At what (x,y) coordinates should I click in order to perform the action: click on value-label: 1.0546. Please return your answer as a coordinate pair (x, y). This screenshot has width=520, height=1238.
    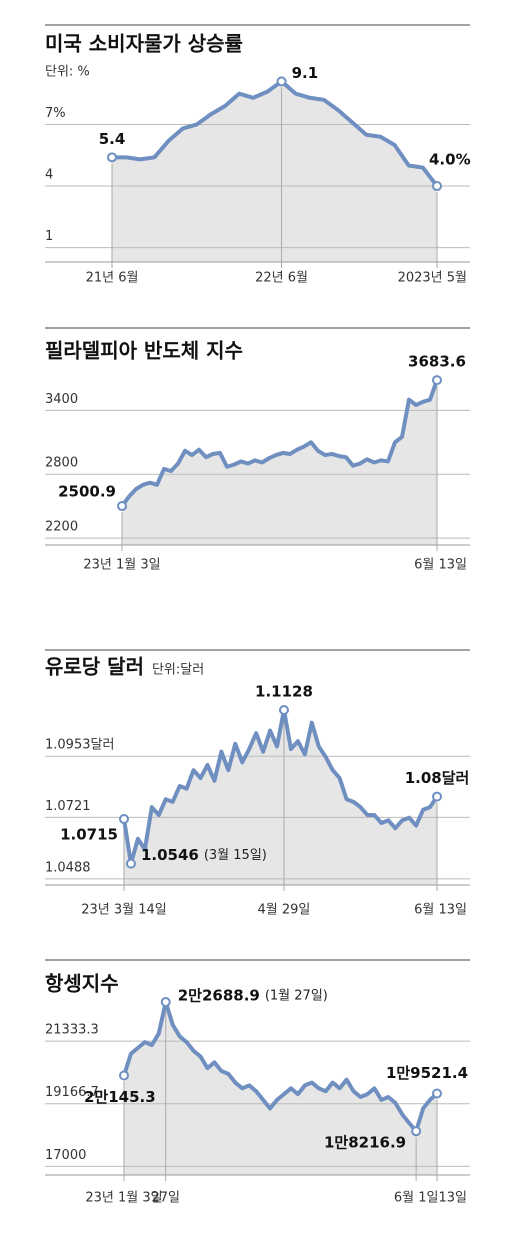
    Looking at the image, I should click on (170, 855).